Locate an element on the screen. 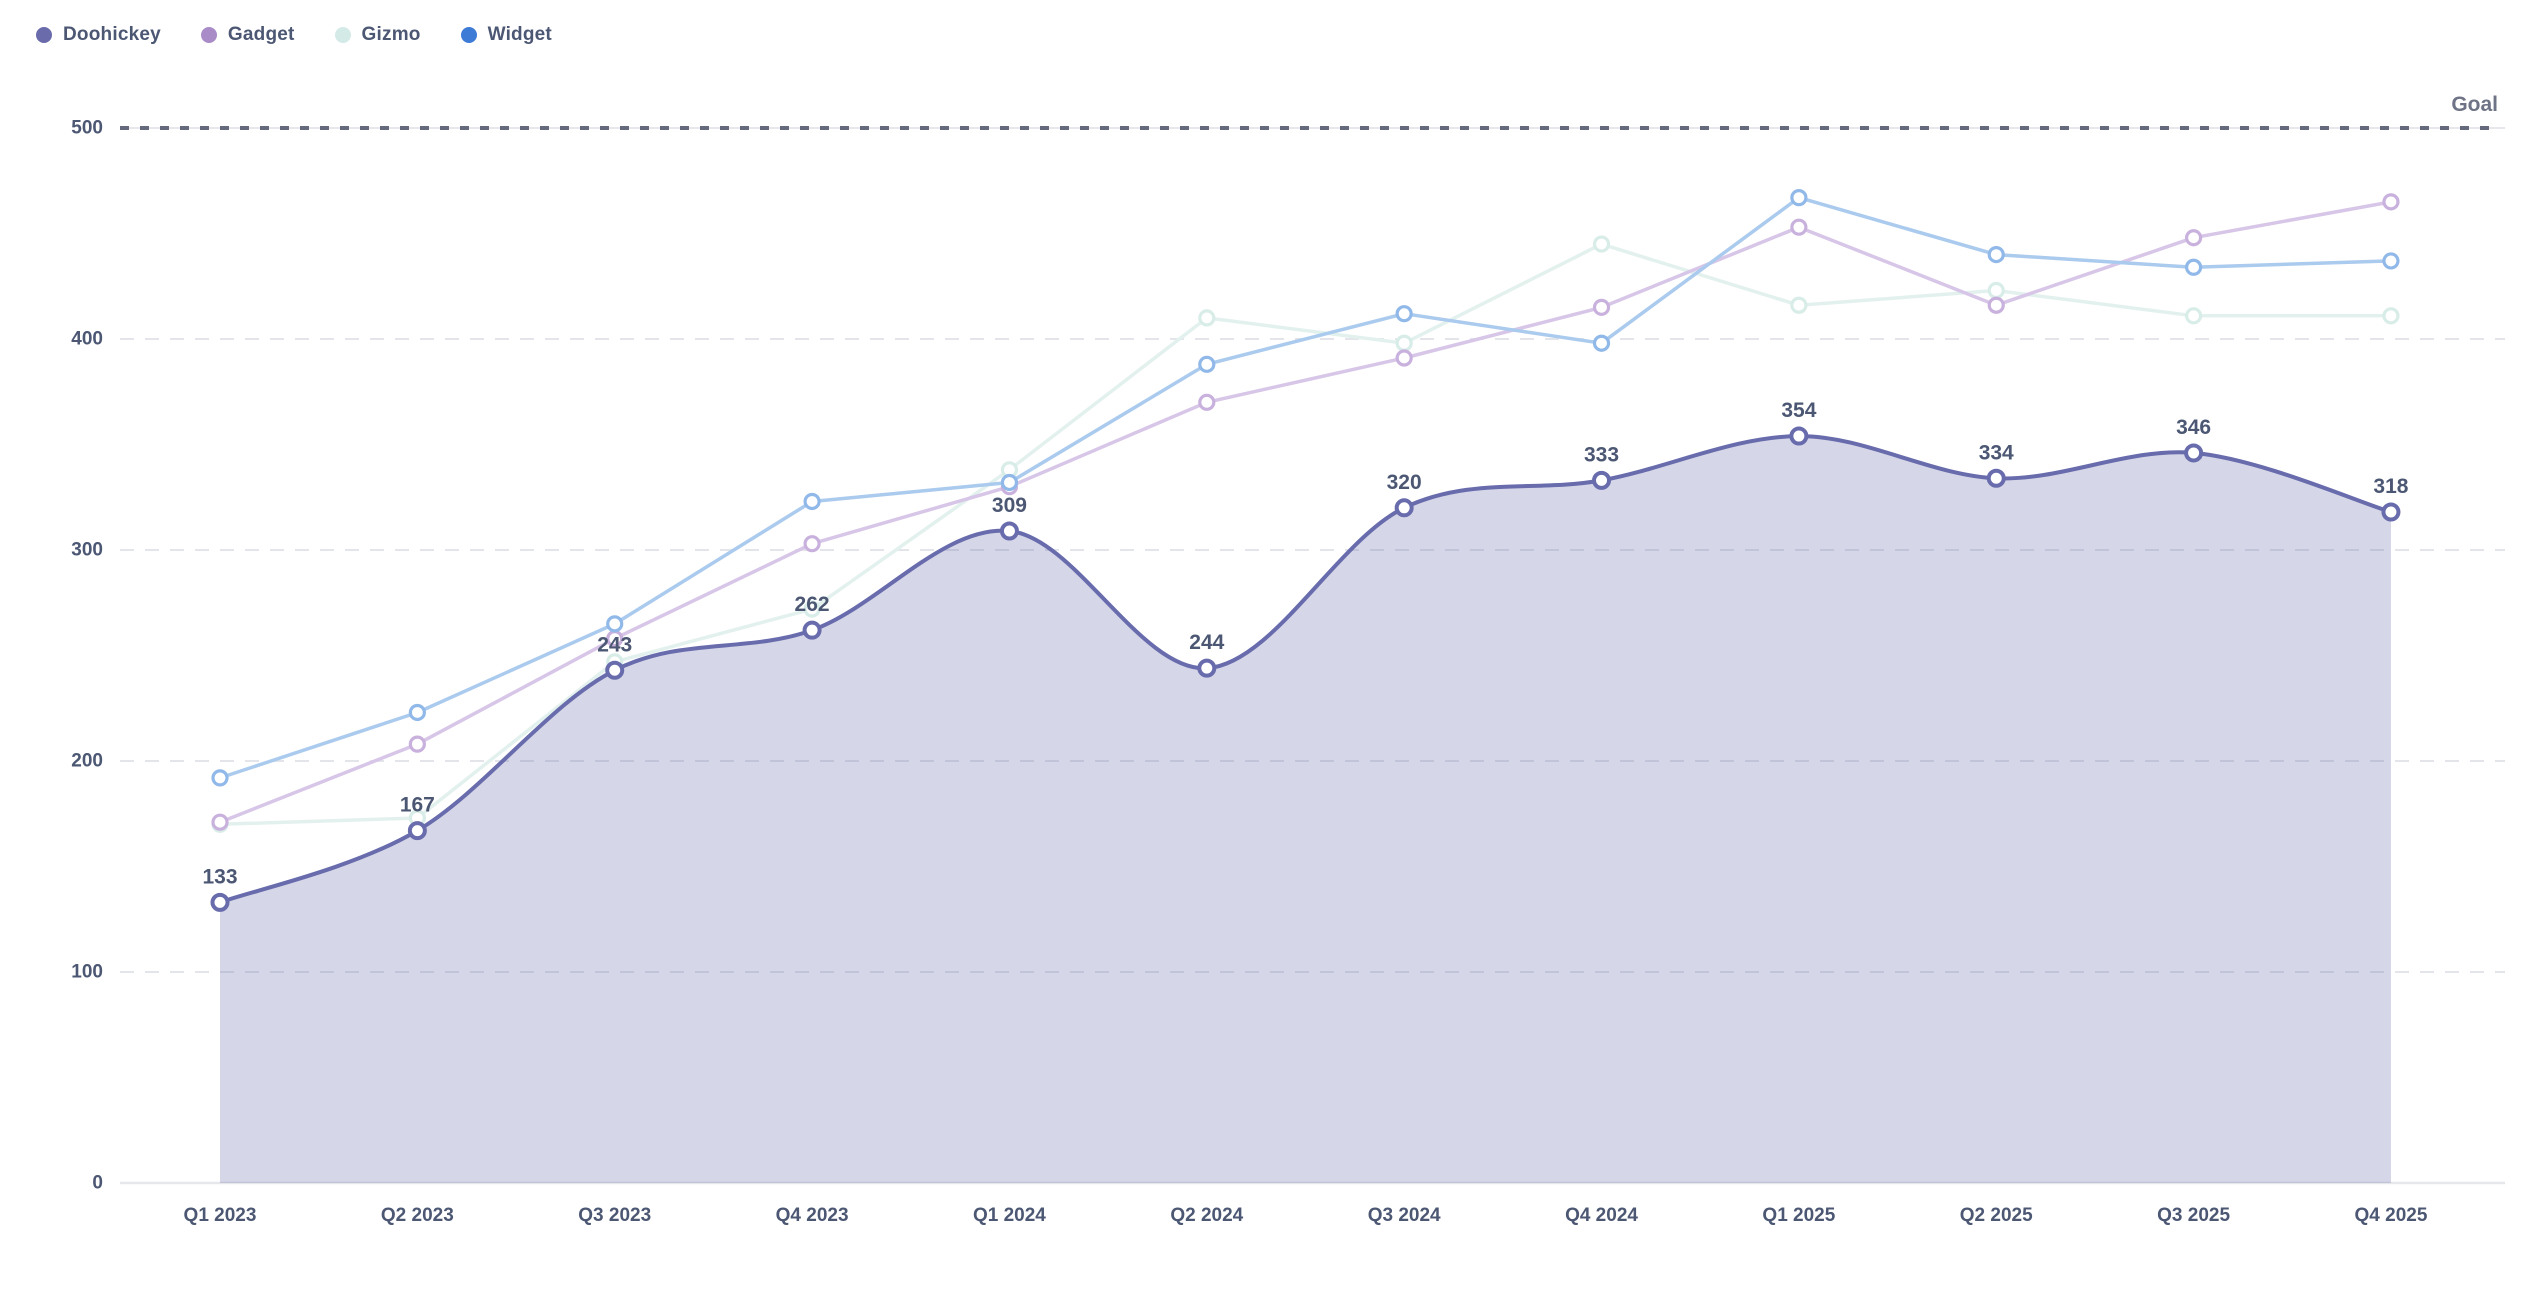 Image resolution: width=2526 pixels, height=1304 pixels. legend-item-widget: Widget is located at coordinates (506, 35).